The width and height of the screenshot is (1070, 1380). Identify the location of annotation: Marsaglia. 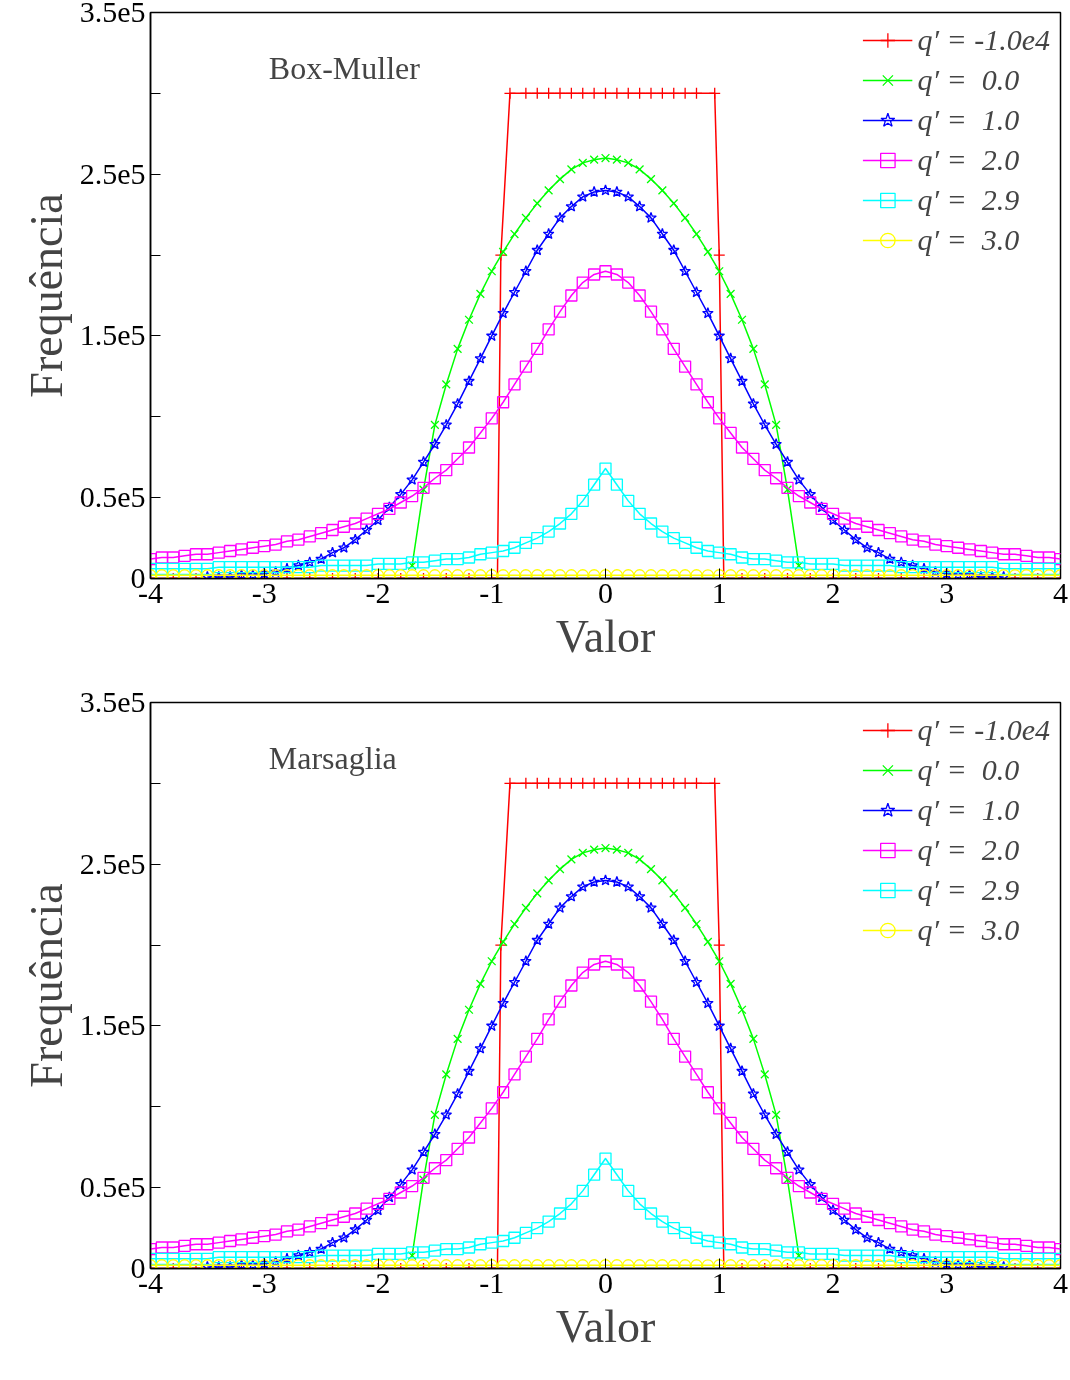
(332, 758).